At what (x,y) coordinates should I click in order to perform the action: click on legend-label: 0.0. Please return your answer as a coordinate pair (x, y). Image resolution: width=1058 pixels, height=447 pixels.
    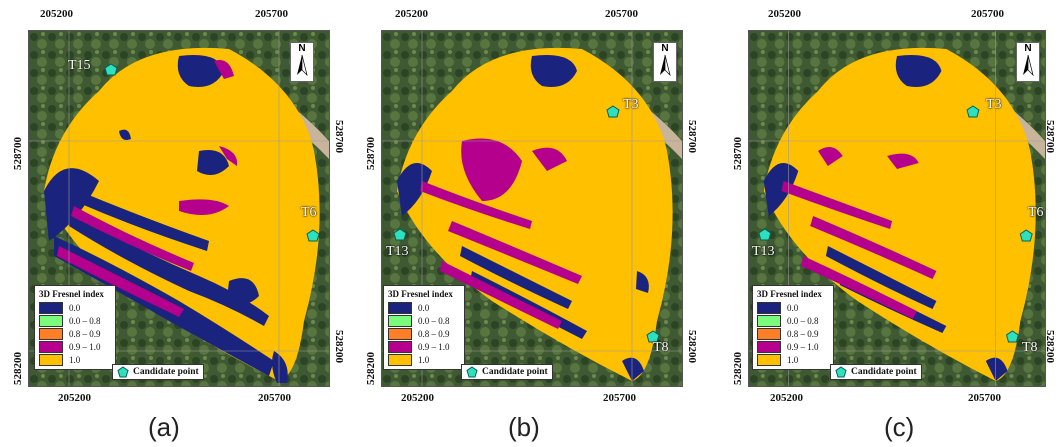
    Looking at the image, I should click on (793, 307).